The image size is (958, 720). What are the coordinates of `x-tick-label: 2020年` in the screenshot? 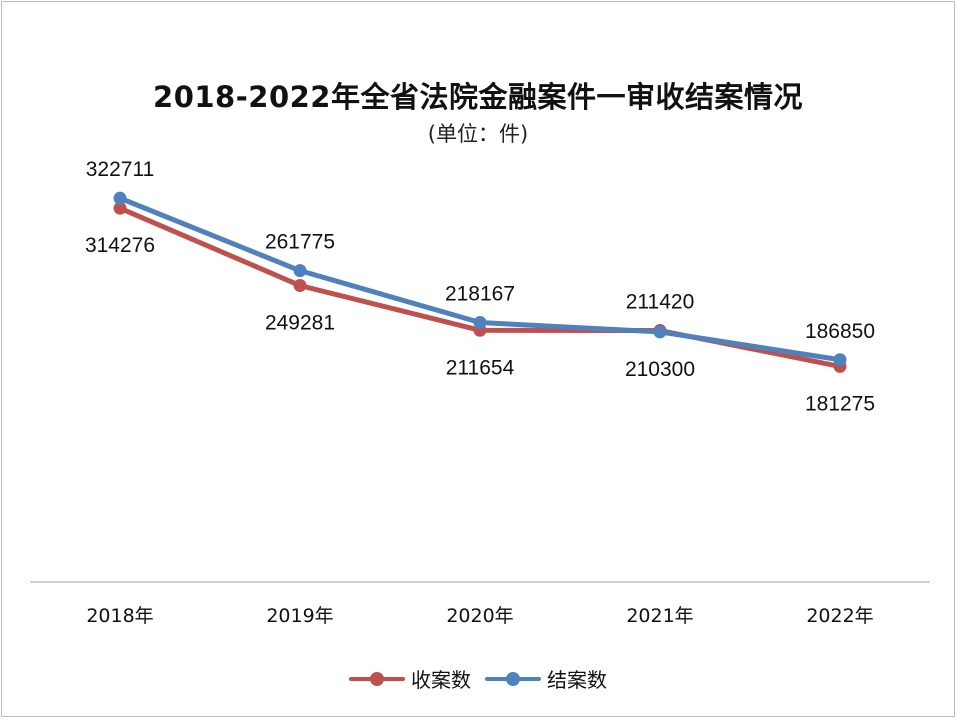 It's located at (479, 616).